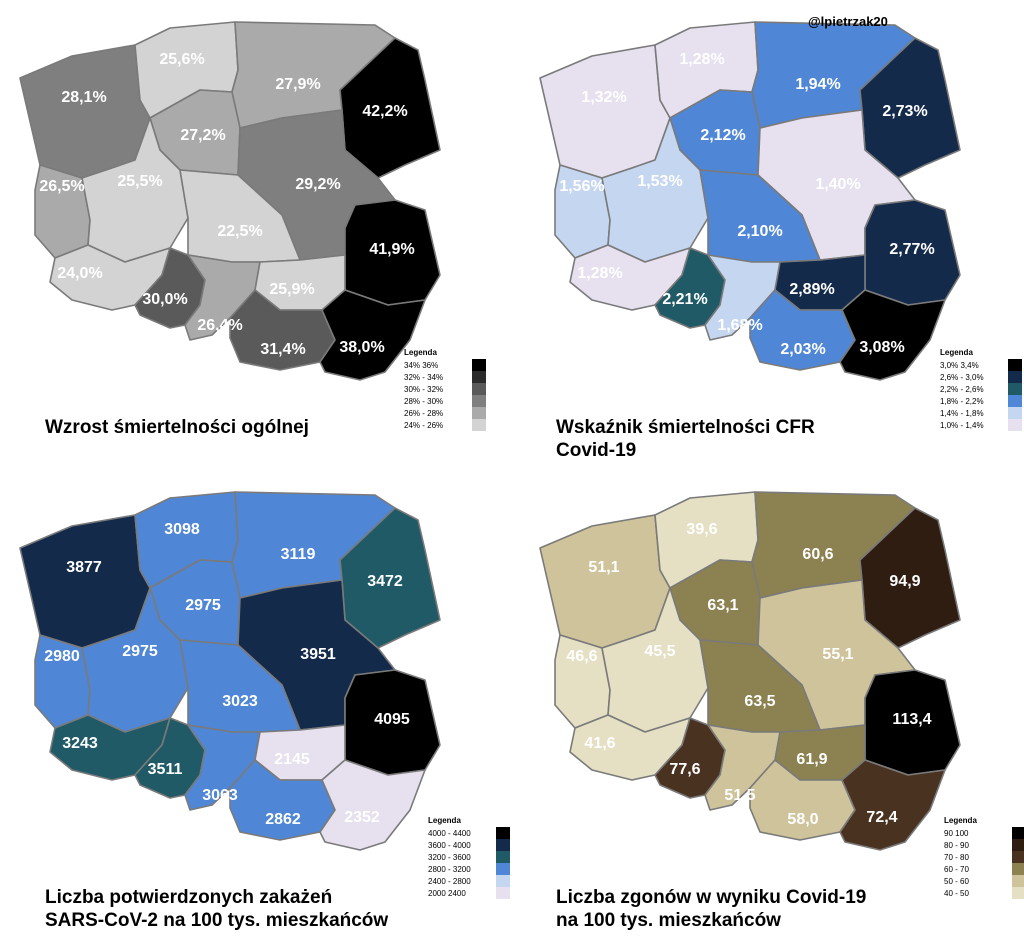 Image resolution: width=1024 pixels, height=946 pixels. What do you see at coordinates (962, 377) in the screenshot?
I see `legend-label: 2,6% - 3,0%` at bounding box center [962, 377].